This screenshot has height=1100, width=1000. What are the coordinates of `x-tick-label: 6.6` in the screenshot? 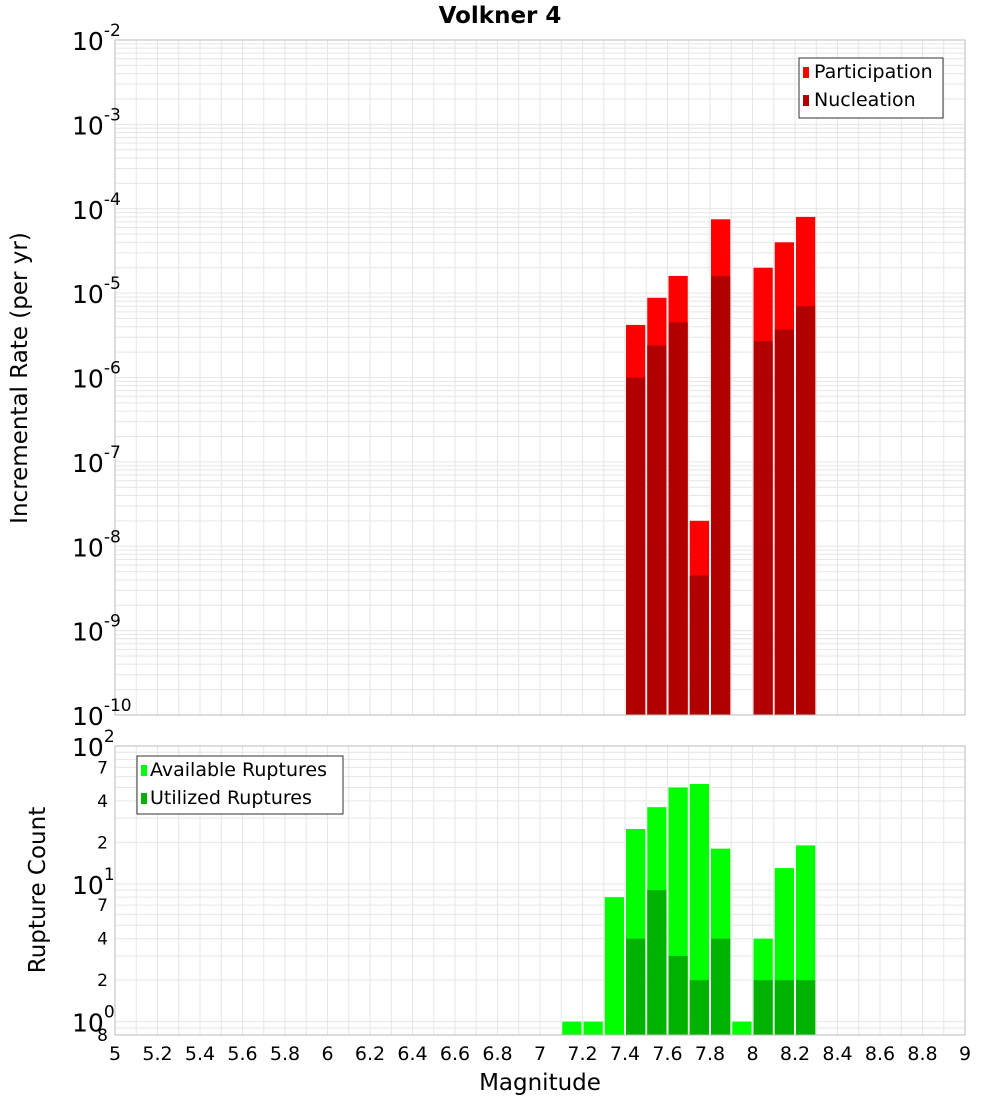 It's located at (455, 1054).